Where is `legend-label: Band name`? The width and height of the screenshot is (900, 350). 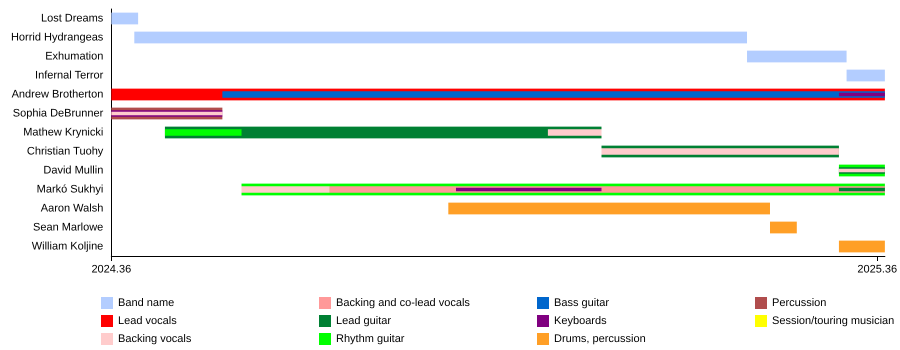
legend-label: Band name is located at coordinates (146, 303).